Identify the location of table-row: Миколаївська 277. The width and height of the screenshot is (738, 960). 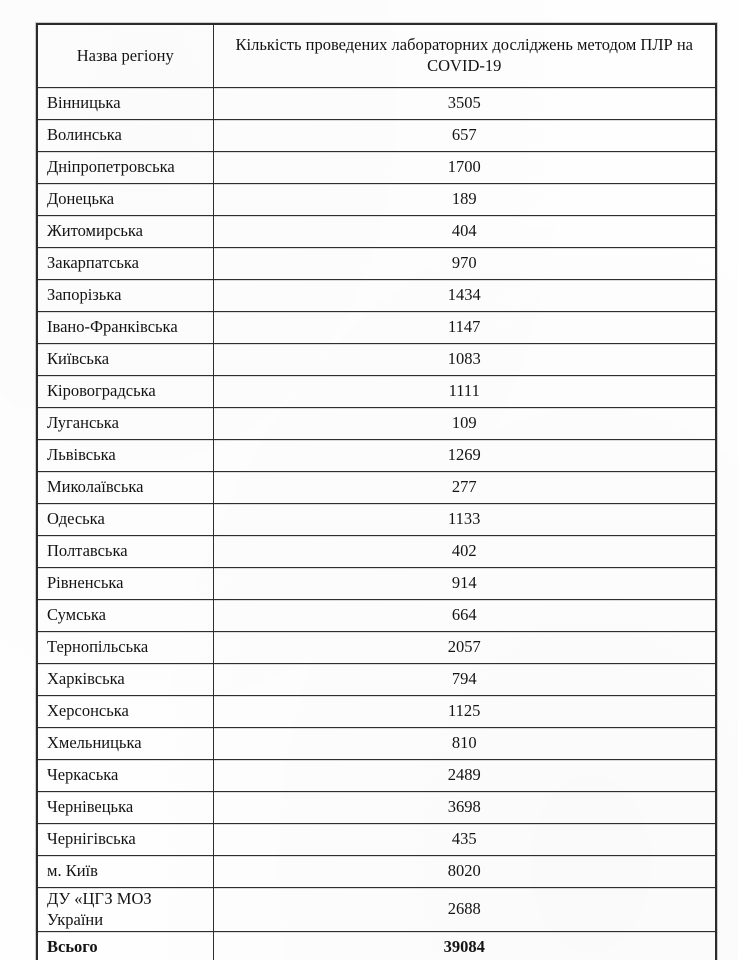
(376, 487).